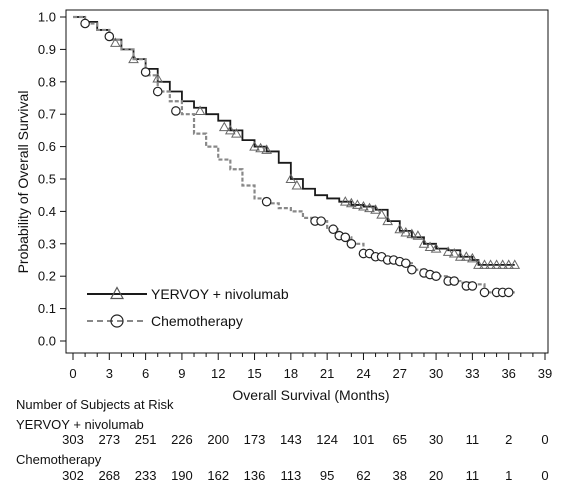  Describe the element at coordinates (363, 373) in the screenshot. I see `x-tick-label: 24` at that location.